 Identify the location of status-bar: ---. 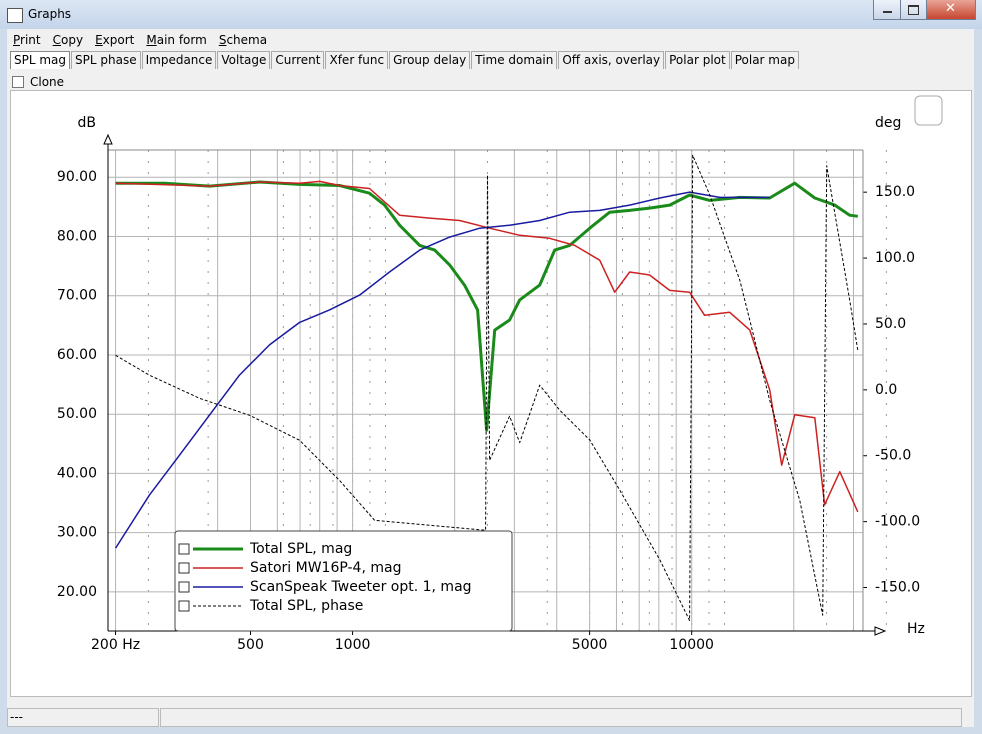
(490, 717).